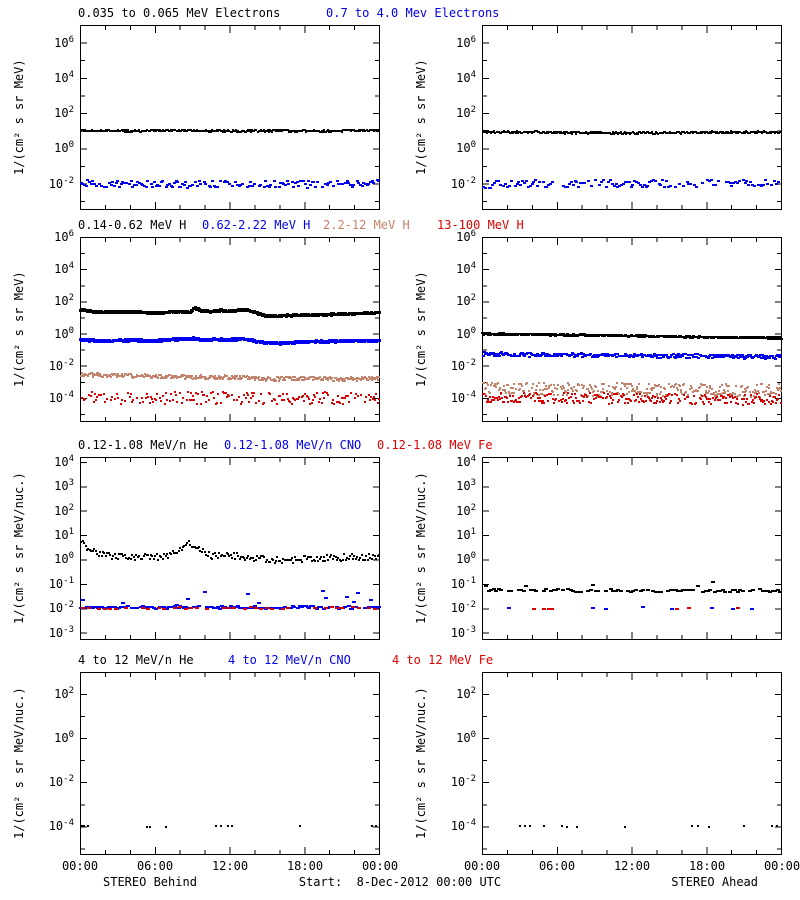 The width and height of the screenshot is (800, 900). Describe the element at coordinates (632, 355) in the screenshot. I see `series-h-0.62-2.22-ahead` at that location.